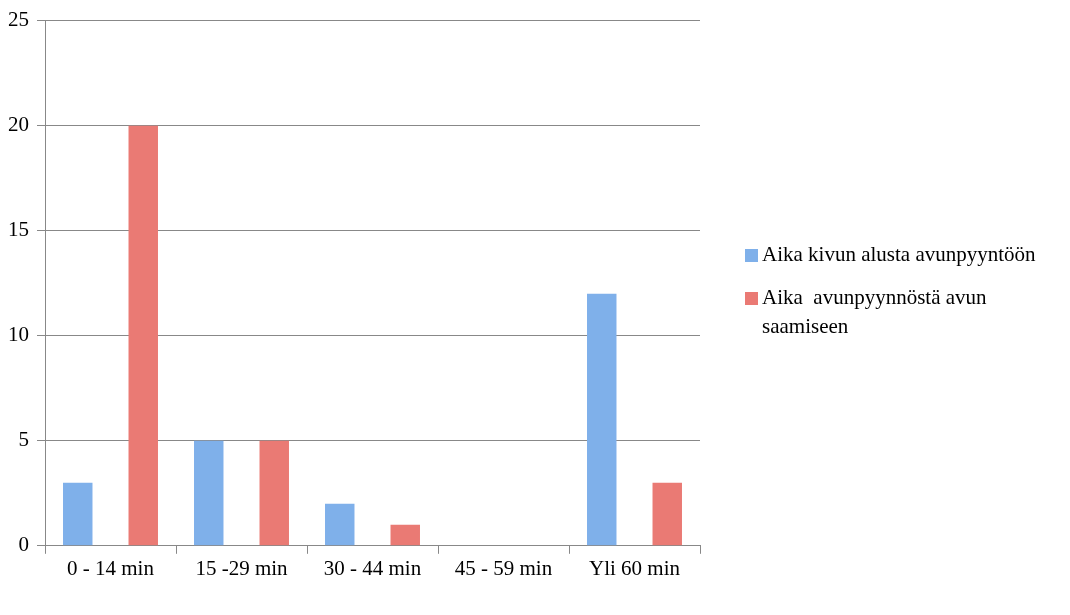 The image size is (1070, 615). What do you see at coordinates (23, 544) in the screenshot?
I see `y-tick-label: 0` at bounding box center [23, 544].